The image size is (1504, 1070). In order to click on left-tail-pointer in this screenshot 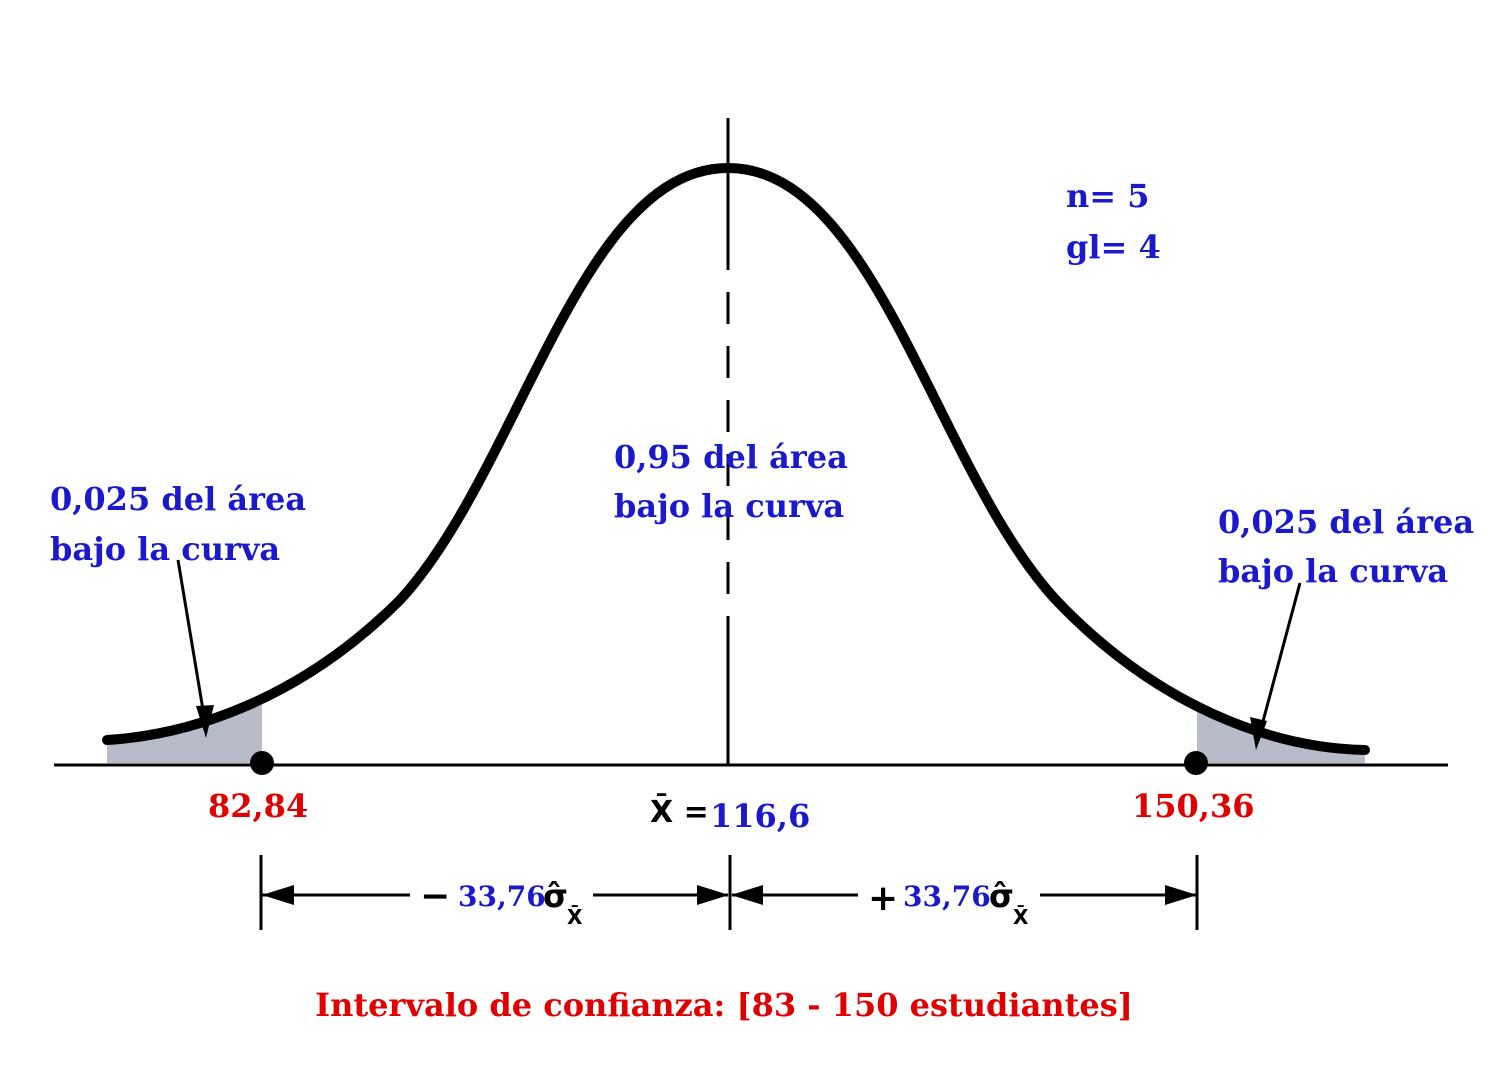, I will do `click(192, 644)`.